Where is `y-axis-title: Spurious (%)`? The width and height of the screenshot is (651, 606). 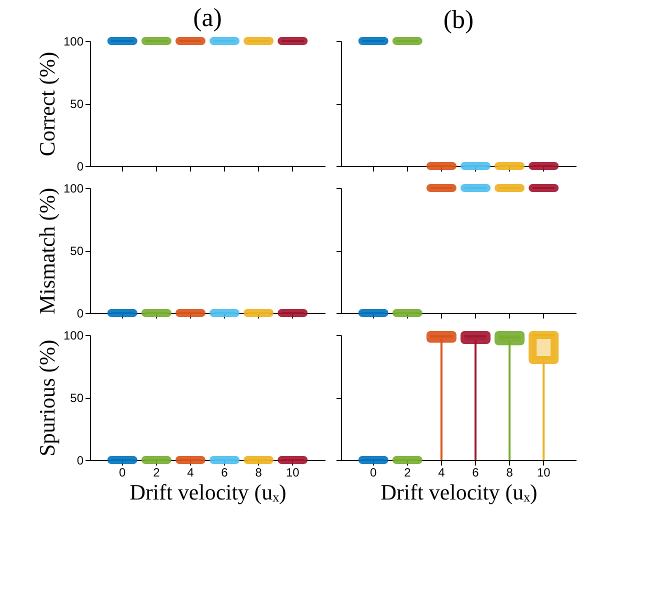
y-axis-title: Spurious (%) is located at coordinates (47, 398).